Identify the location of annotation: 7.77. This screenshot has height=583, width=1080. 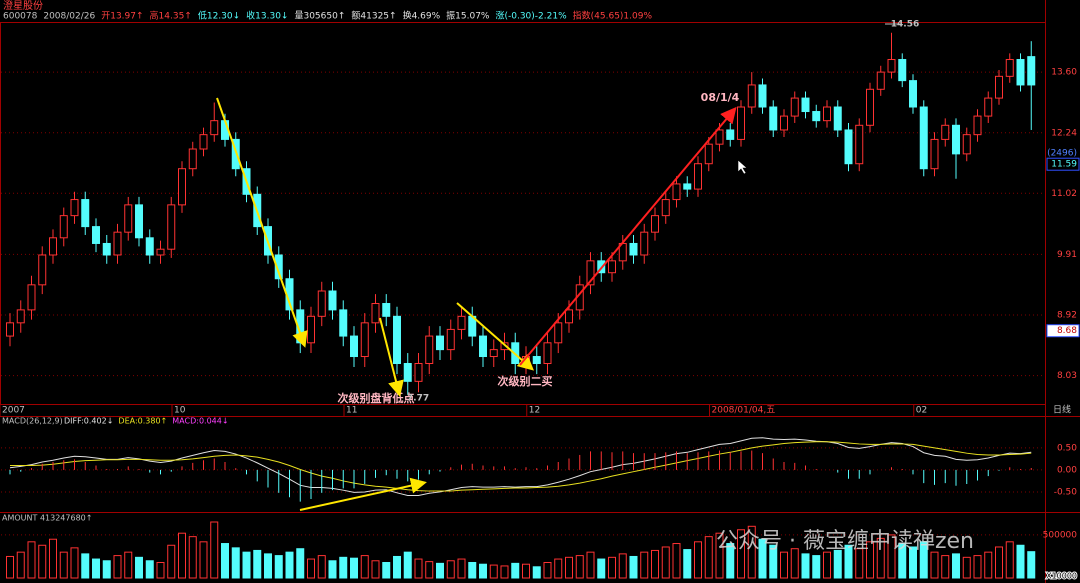
(418, 399).